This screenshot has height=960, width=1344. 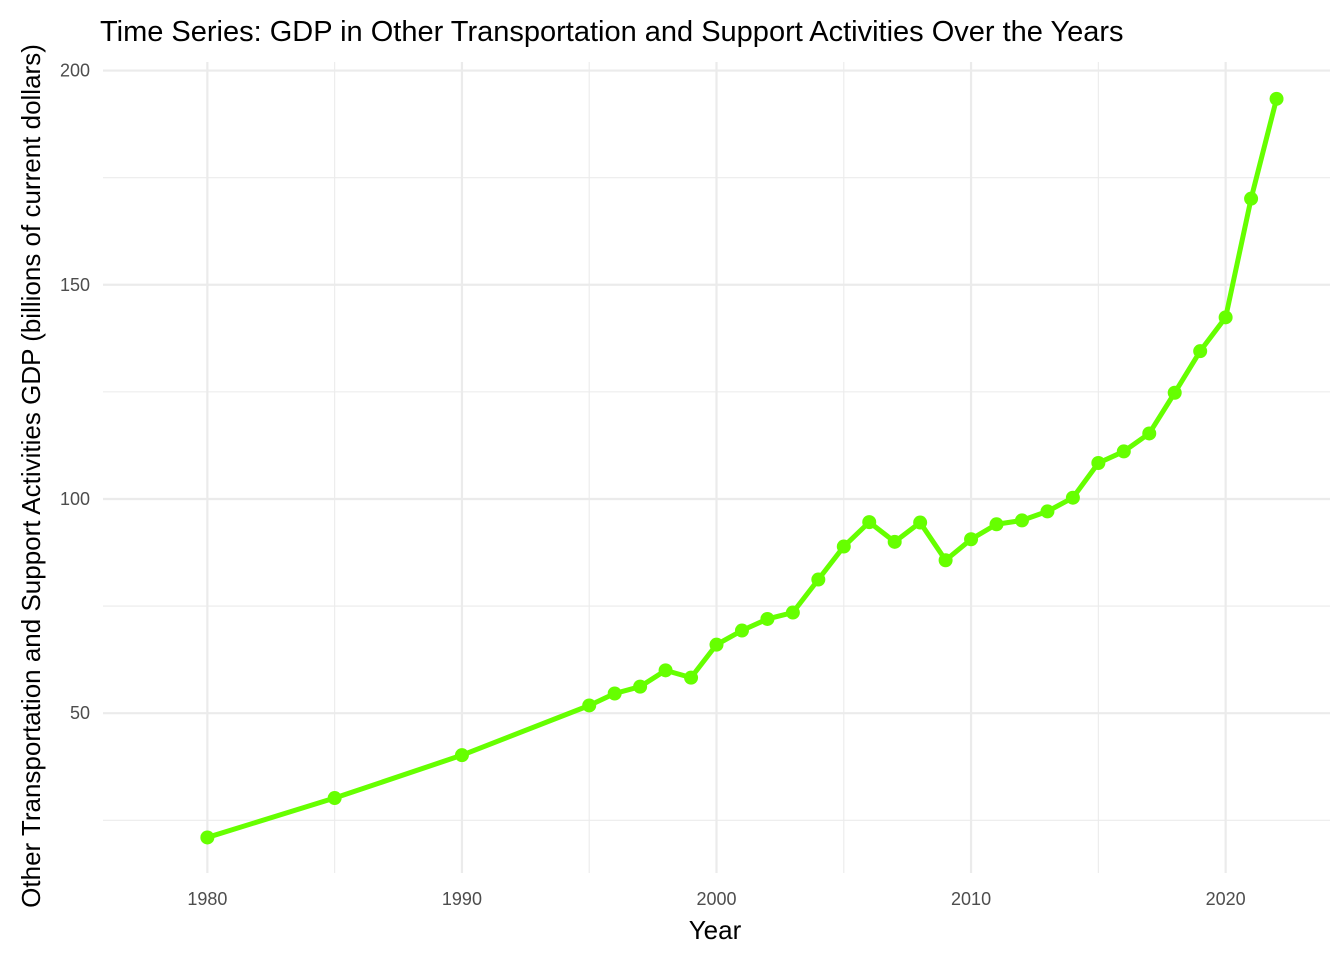 I want to click on x-tick-label: 2000, so click(x=716, y=899).